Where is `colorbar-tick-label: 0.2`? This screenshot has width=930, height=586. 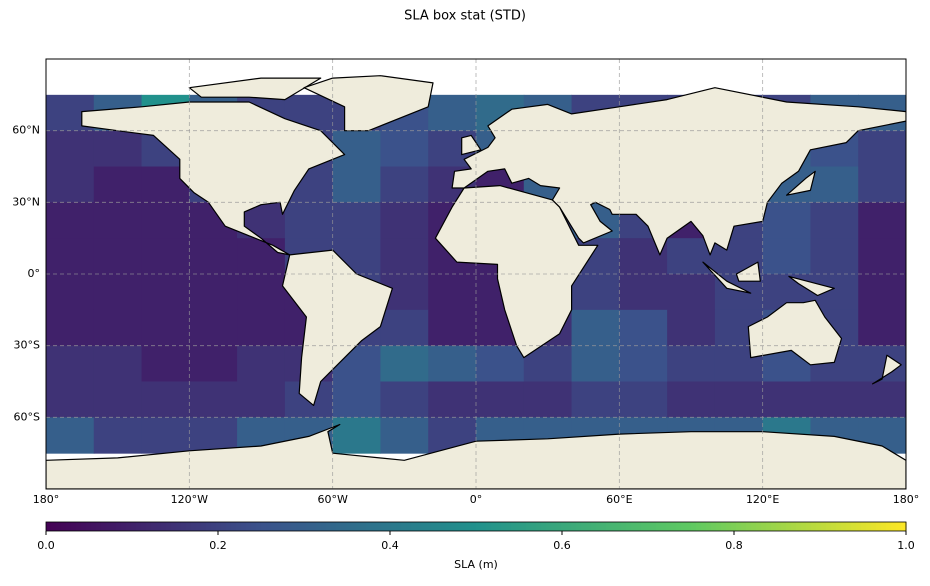 colorbar-tick-label: 0.2 is located at coordinates (218, 545).